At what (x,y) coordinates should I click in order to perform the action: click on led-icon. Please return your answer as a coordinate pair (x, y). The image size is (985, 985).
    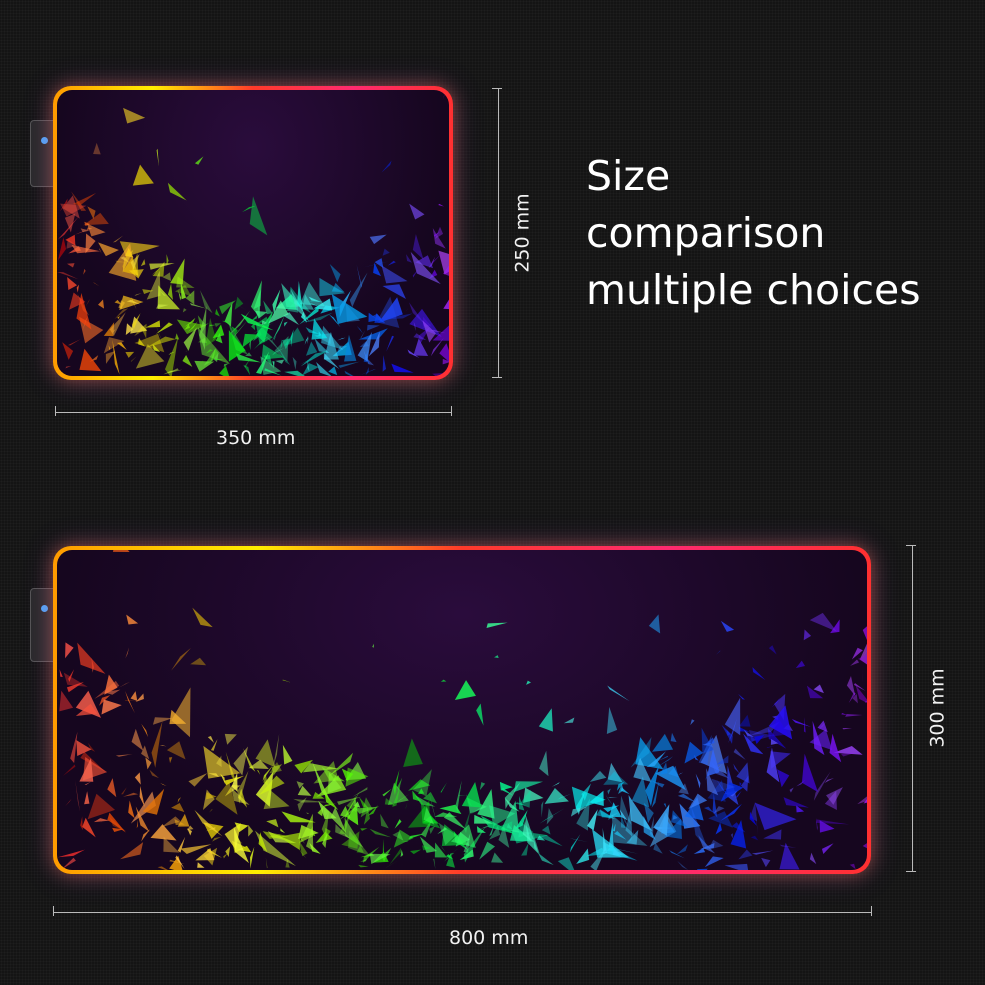
    Looking at the image, I should click on (44, 608).